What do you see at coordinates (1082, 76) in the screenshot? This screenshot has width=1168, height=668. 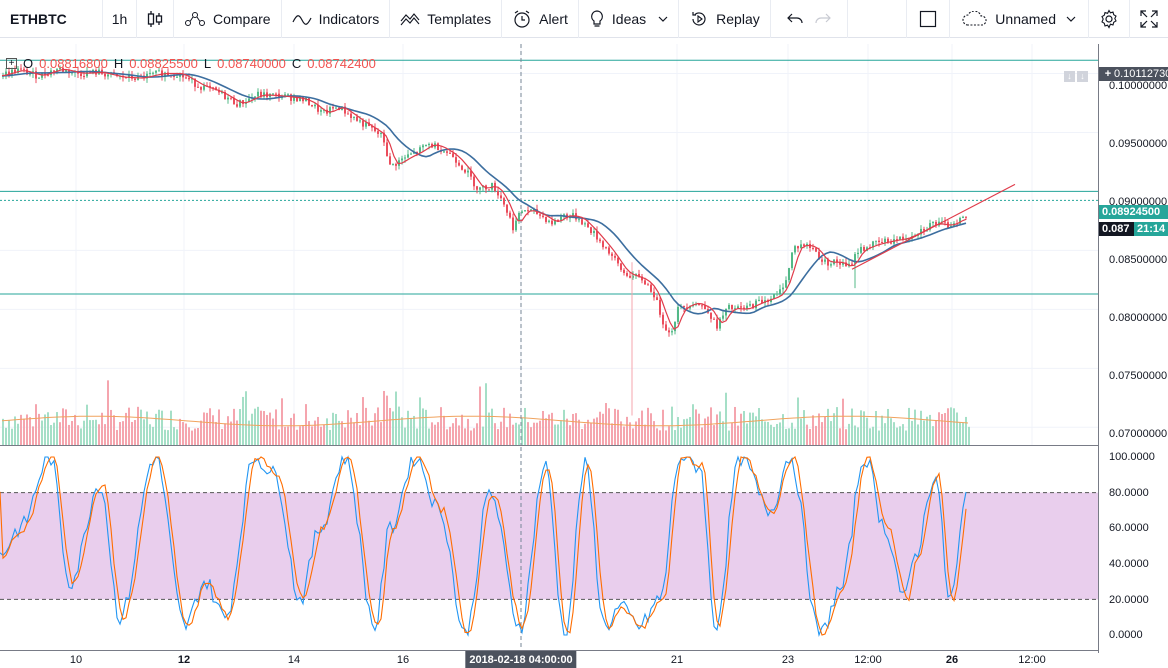 I see `lock-line-icon: ↓` at bounding box center [1082, 76].